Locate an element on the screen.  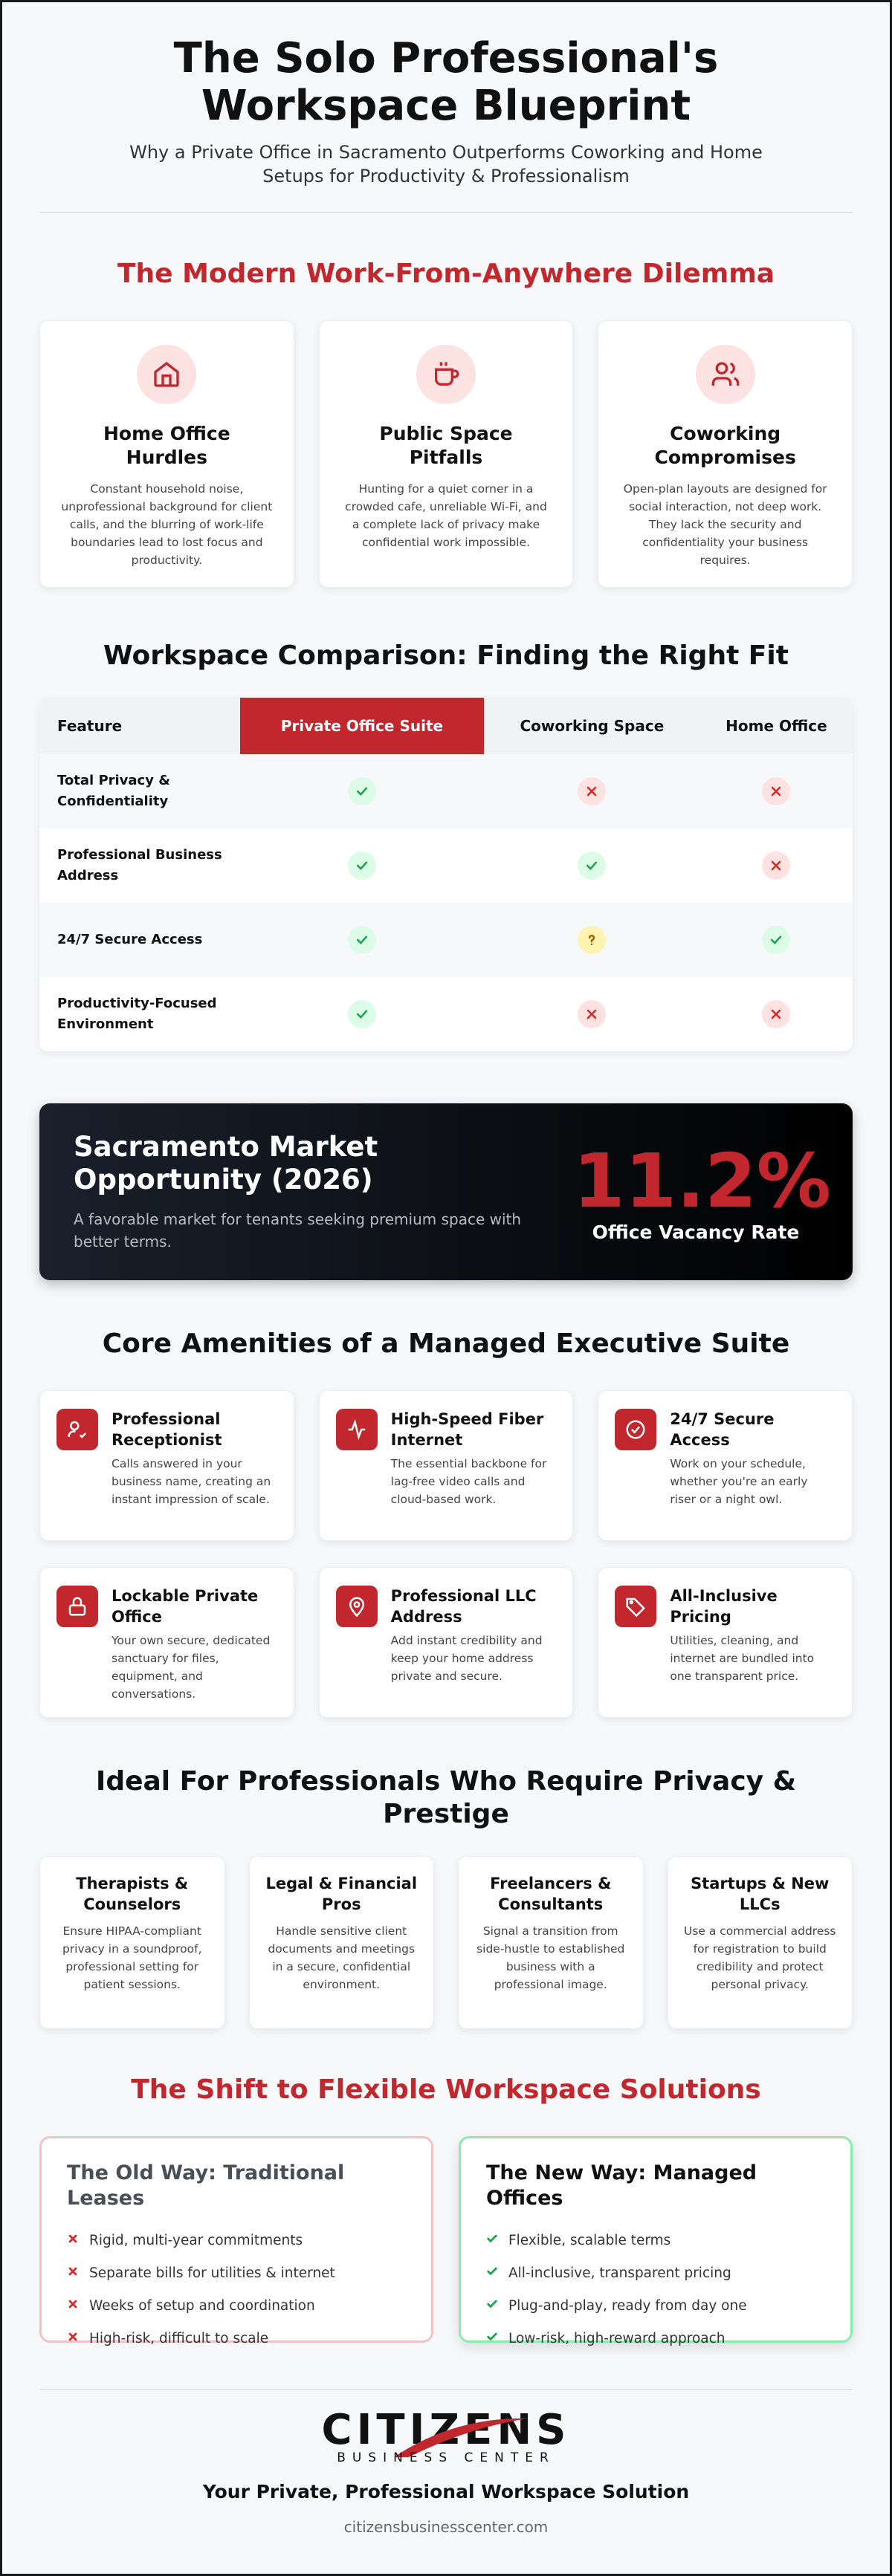
ideal-title: Freelancers & Consultants is located at coordinates (551, 1894).